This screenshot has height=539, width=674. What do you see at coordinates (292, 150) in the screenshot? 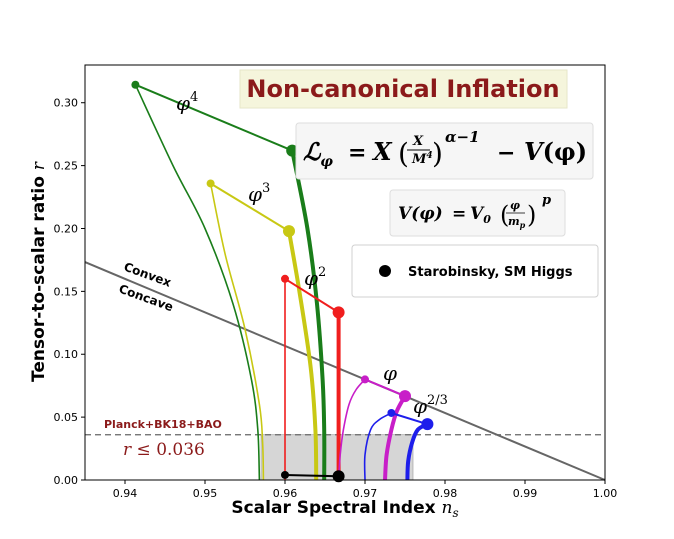
I see `endpoint-big-phi4` at bounding box center [292, 150].